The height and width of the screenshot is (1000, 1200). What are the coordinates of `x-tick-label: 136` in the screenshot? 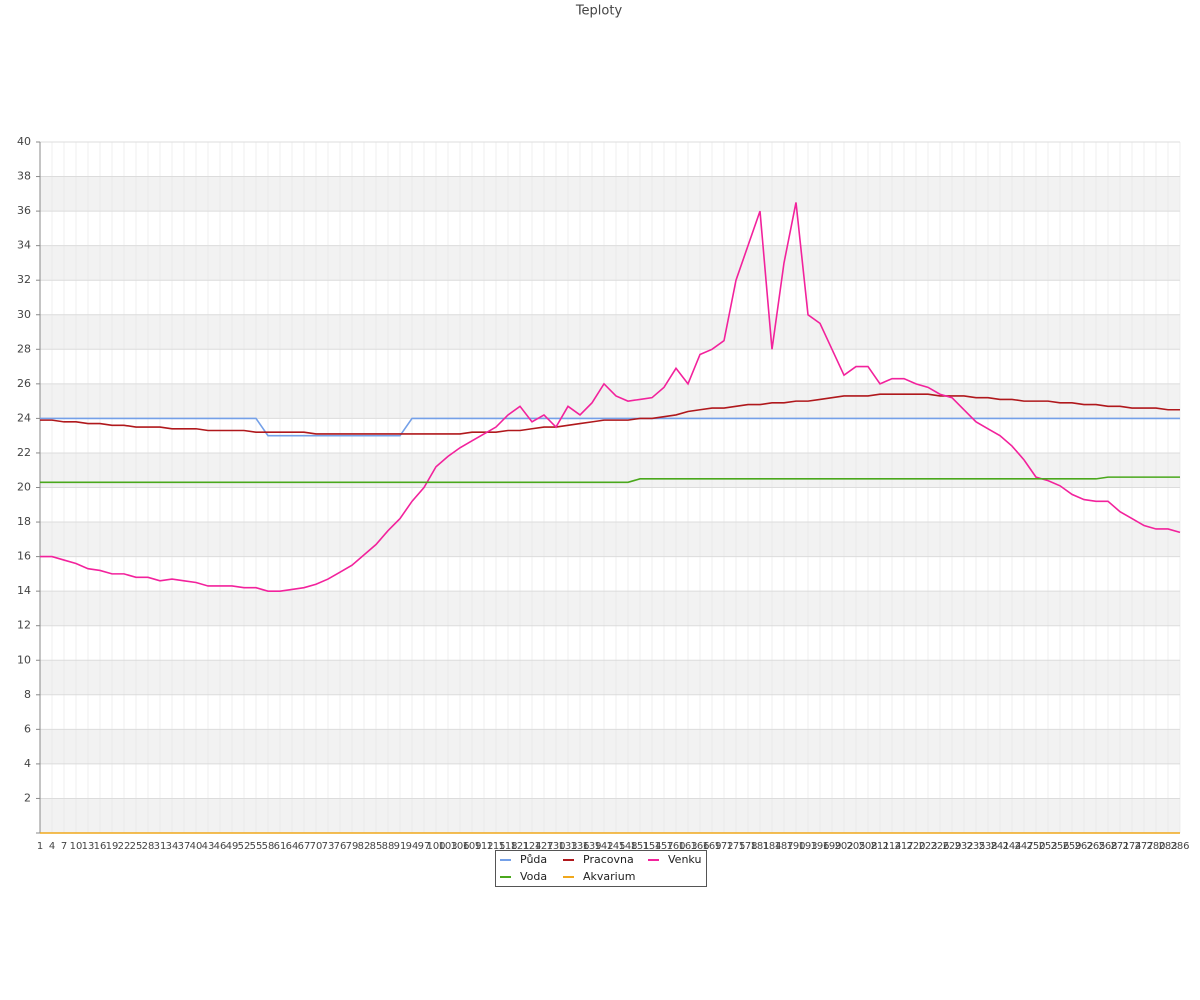 It's located at (579, 846).